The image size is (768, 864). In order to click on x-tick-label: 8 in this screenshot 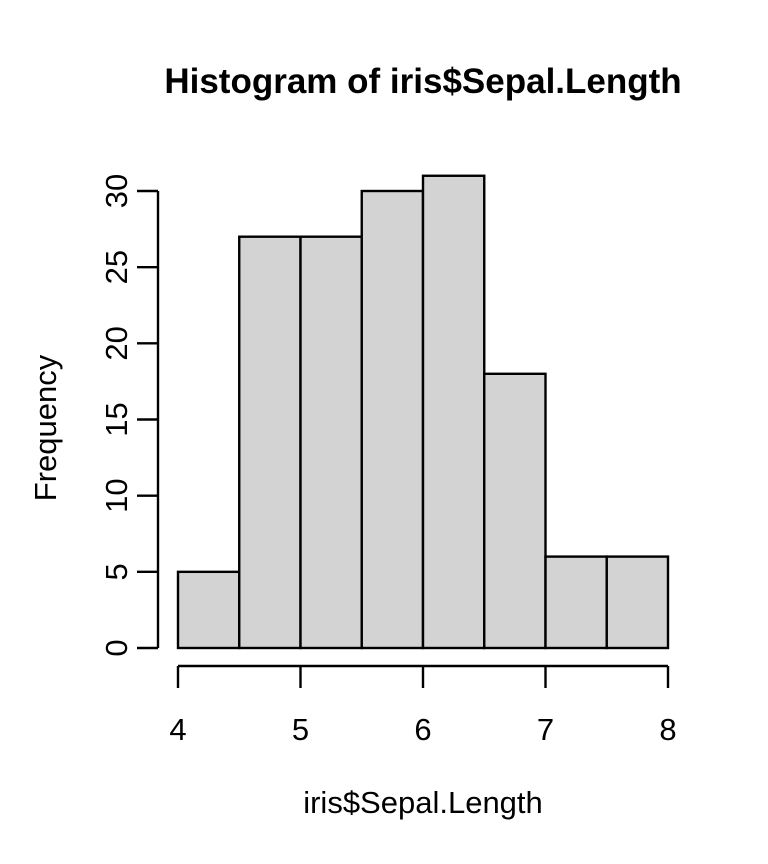, I will do `click(667, 729)`.